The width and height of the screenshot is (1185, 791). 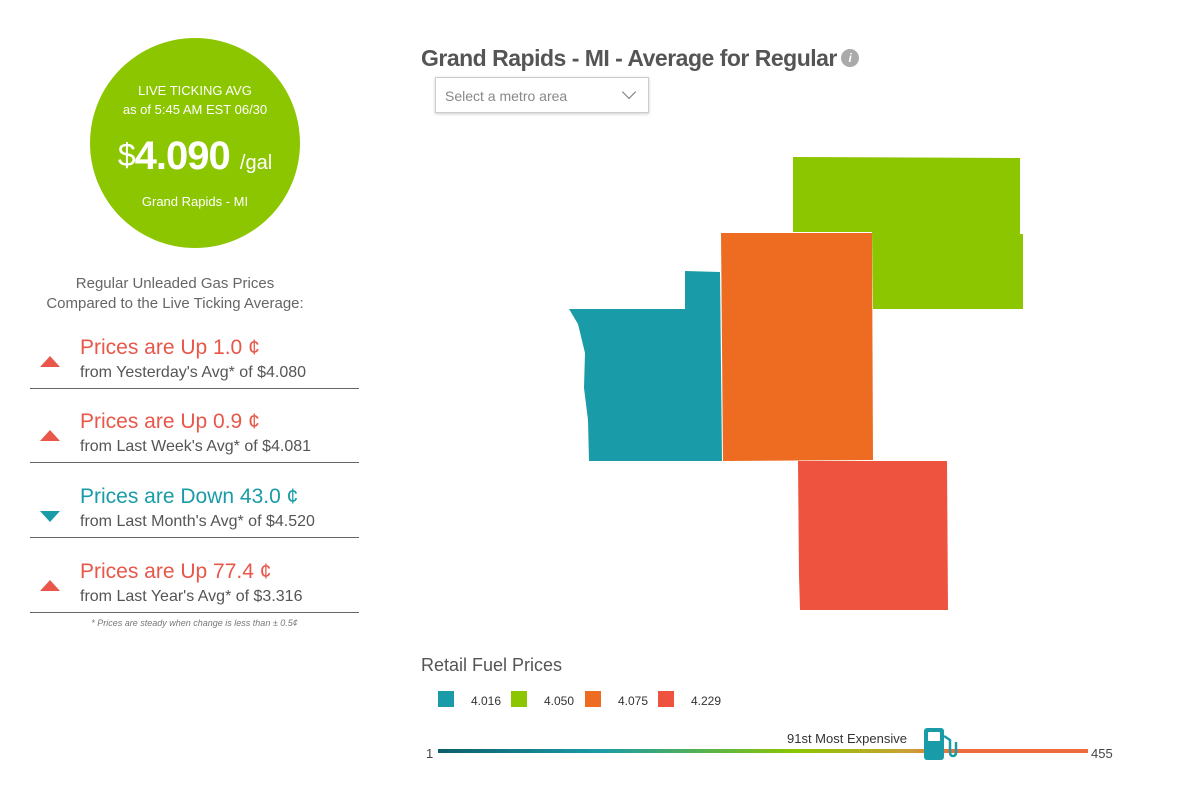 I want to click on change-detail: from Last Year's Avg* of $3.316, so click(x=191, y=596).